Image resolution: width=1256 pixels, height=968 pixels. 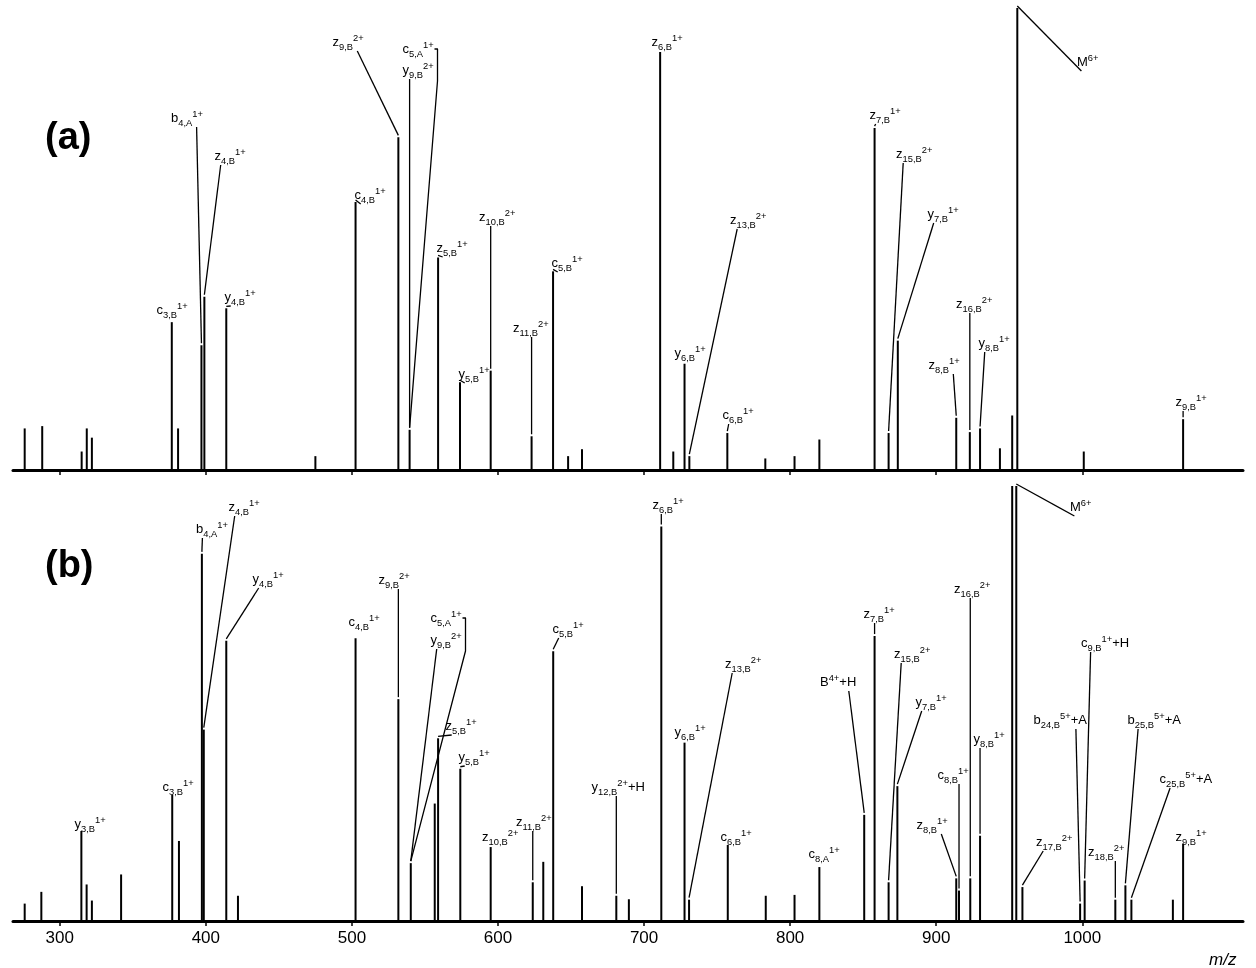 I want to click on x-tick-label: 300, so click(x=59, y=937).